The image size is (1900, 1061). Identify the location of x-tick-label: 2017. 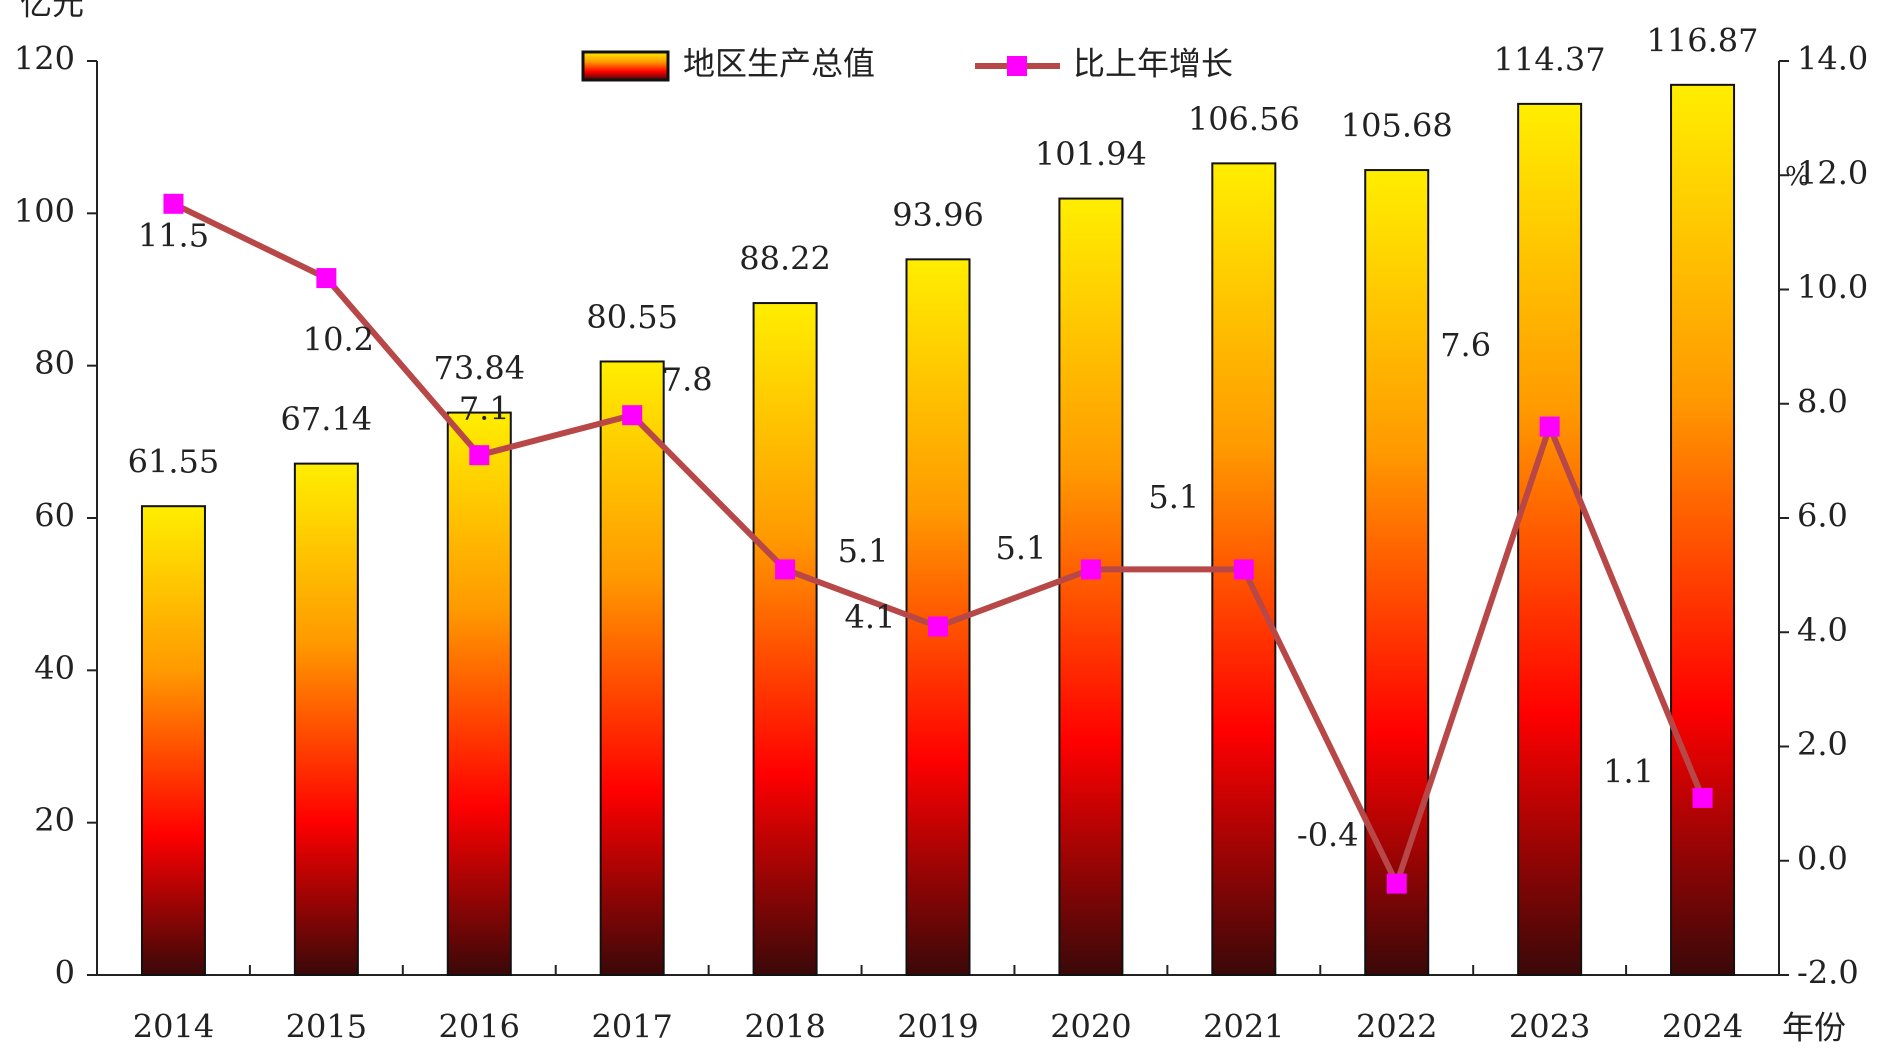
(631, 1027).